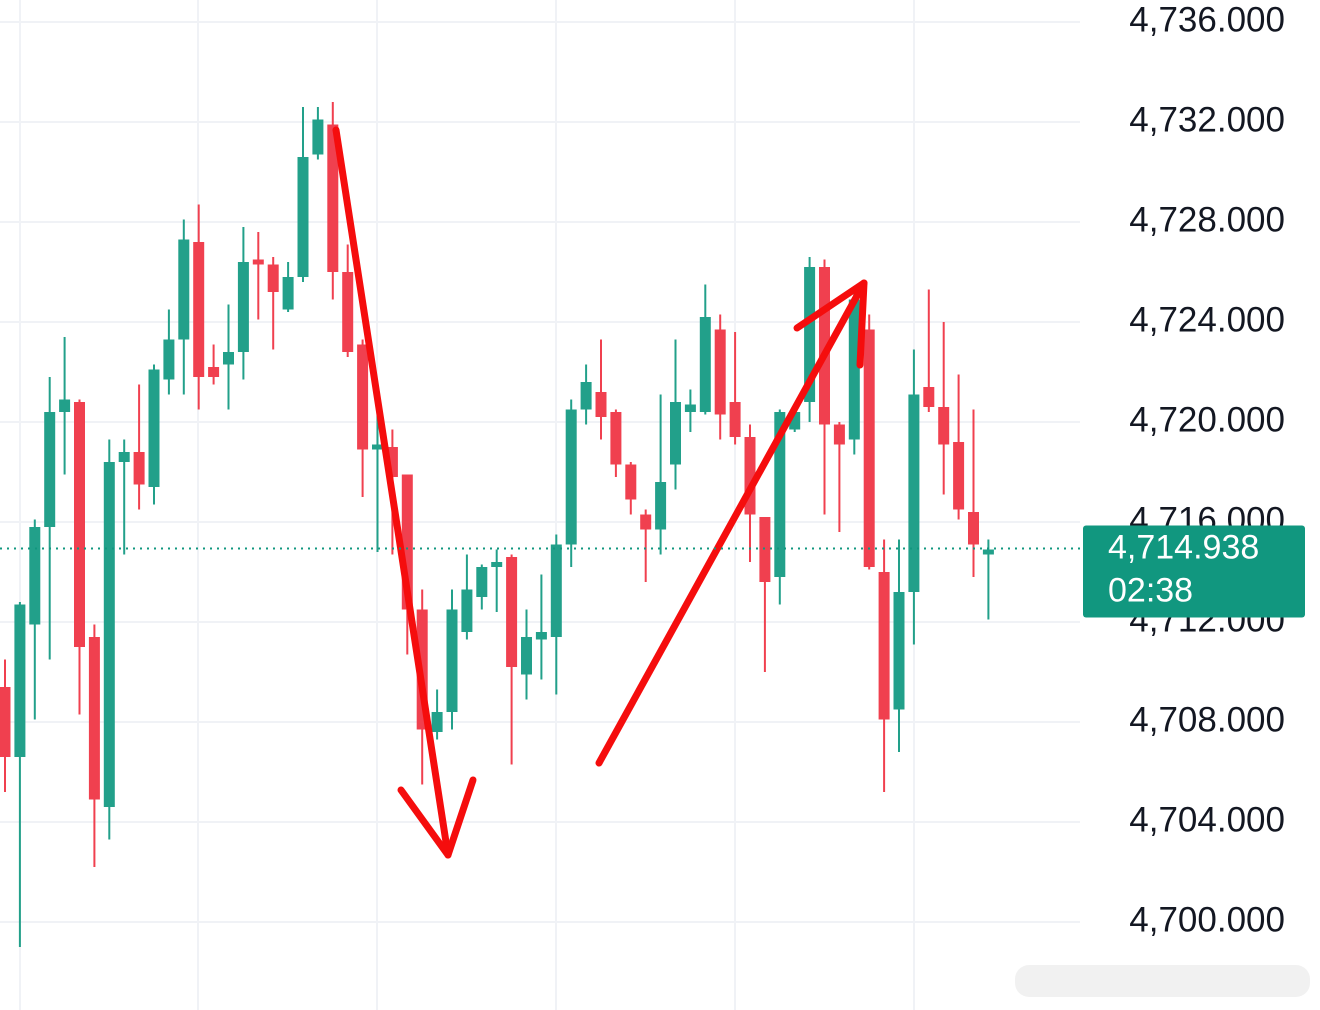 This screenshot has height=1010, width=1320. Describe the element at coordinates (1207, 719) in the screenshot. I see `y-tick-label: 4,708.000` at that location.